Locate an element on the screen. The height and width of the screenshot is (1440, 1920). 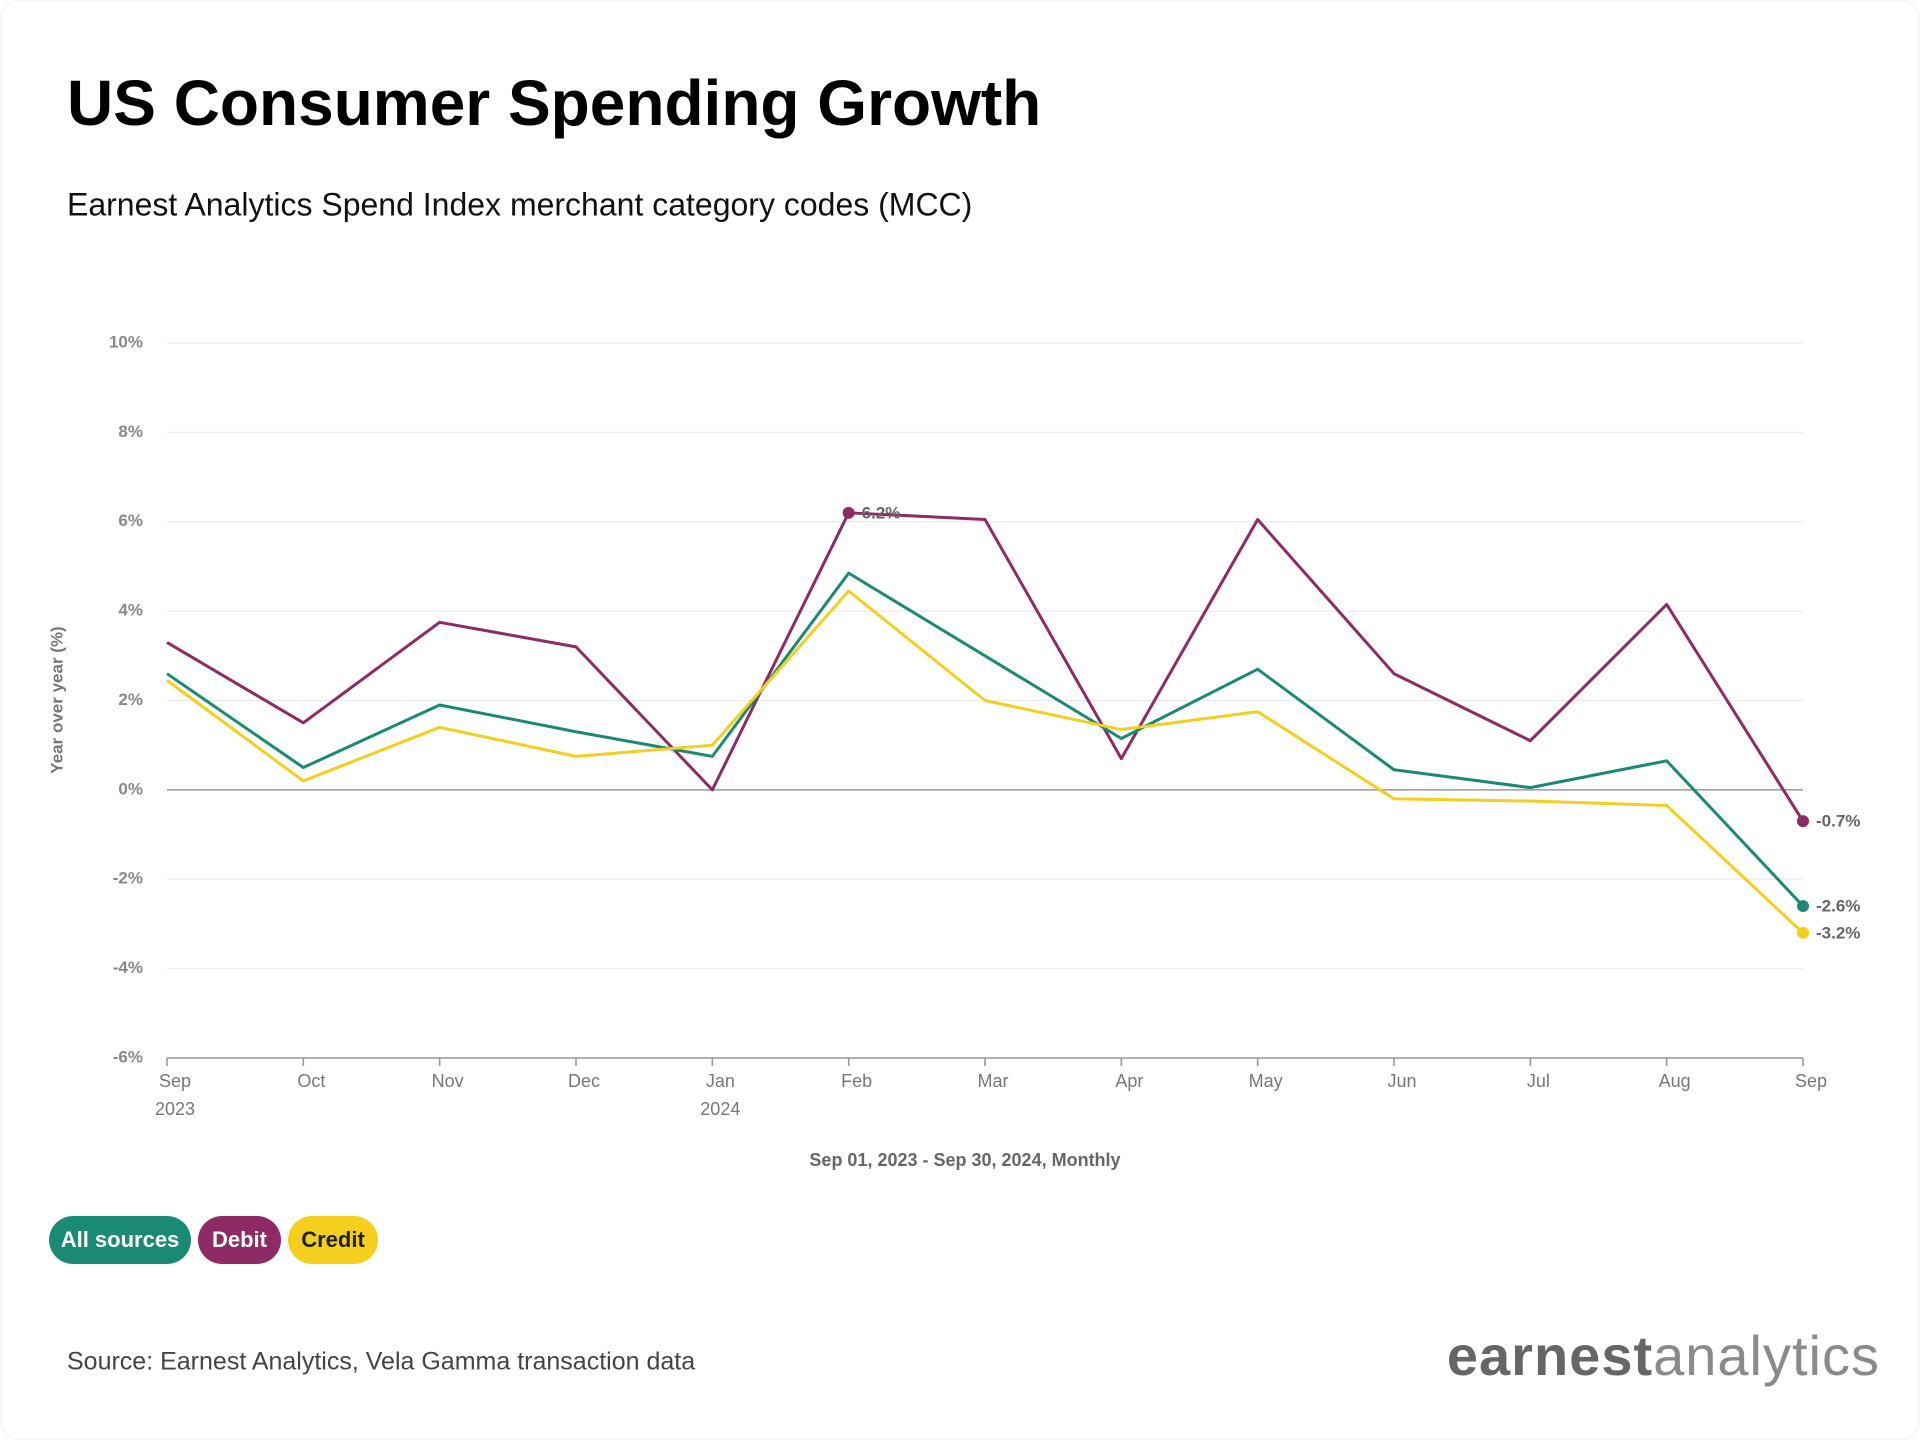
legend-item: Debit is located at coordinates (239, 1240).